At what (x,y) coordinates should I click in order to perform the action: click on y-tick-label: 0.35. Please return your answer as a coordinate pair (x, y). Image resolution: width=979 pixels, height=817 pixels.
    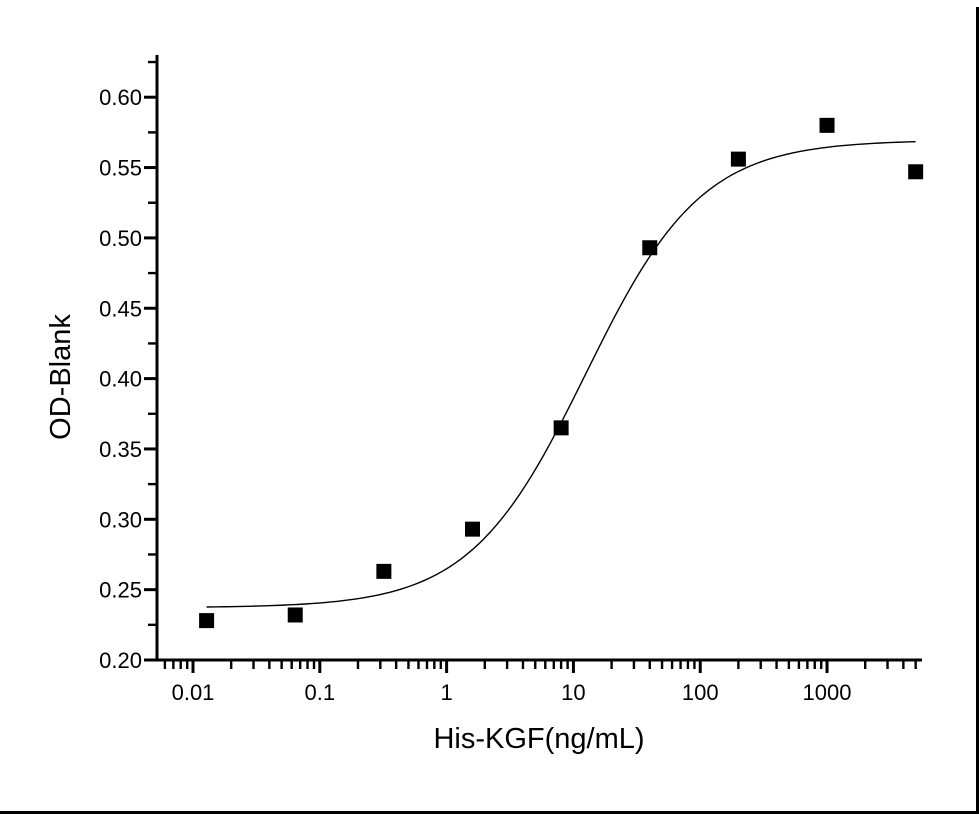
    Looking at the image, I should click on (120, 449).